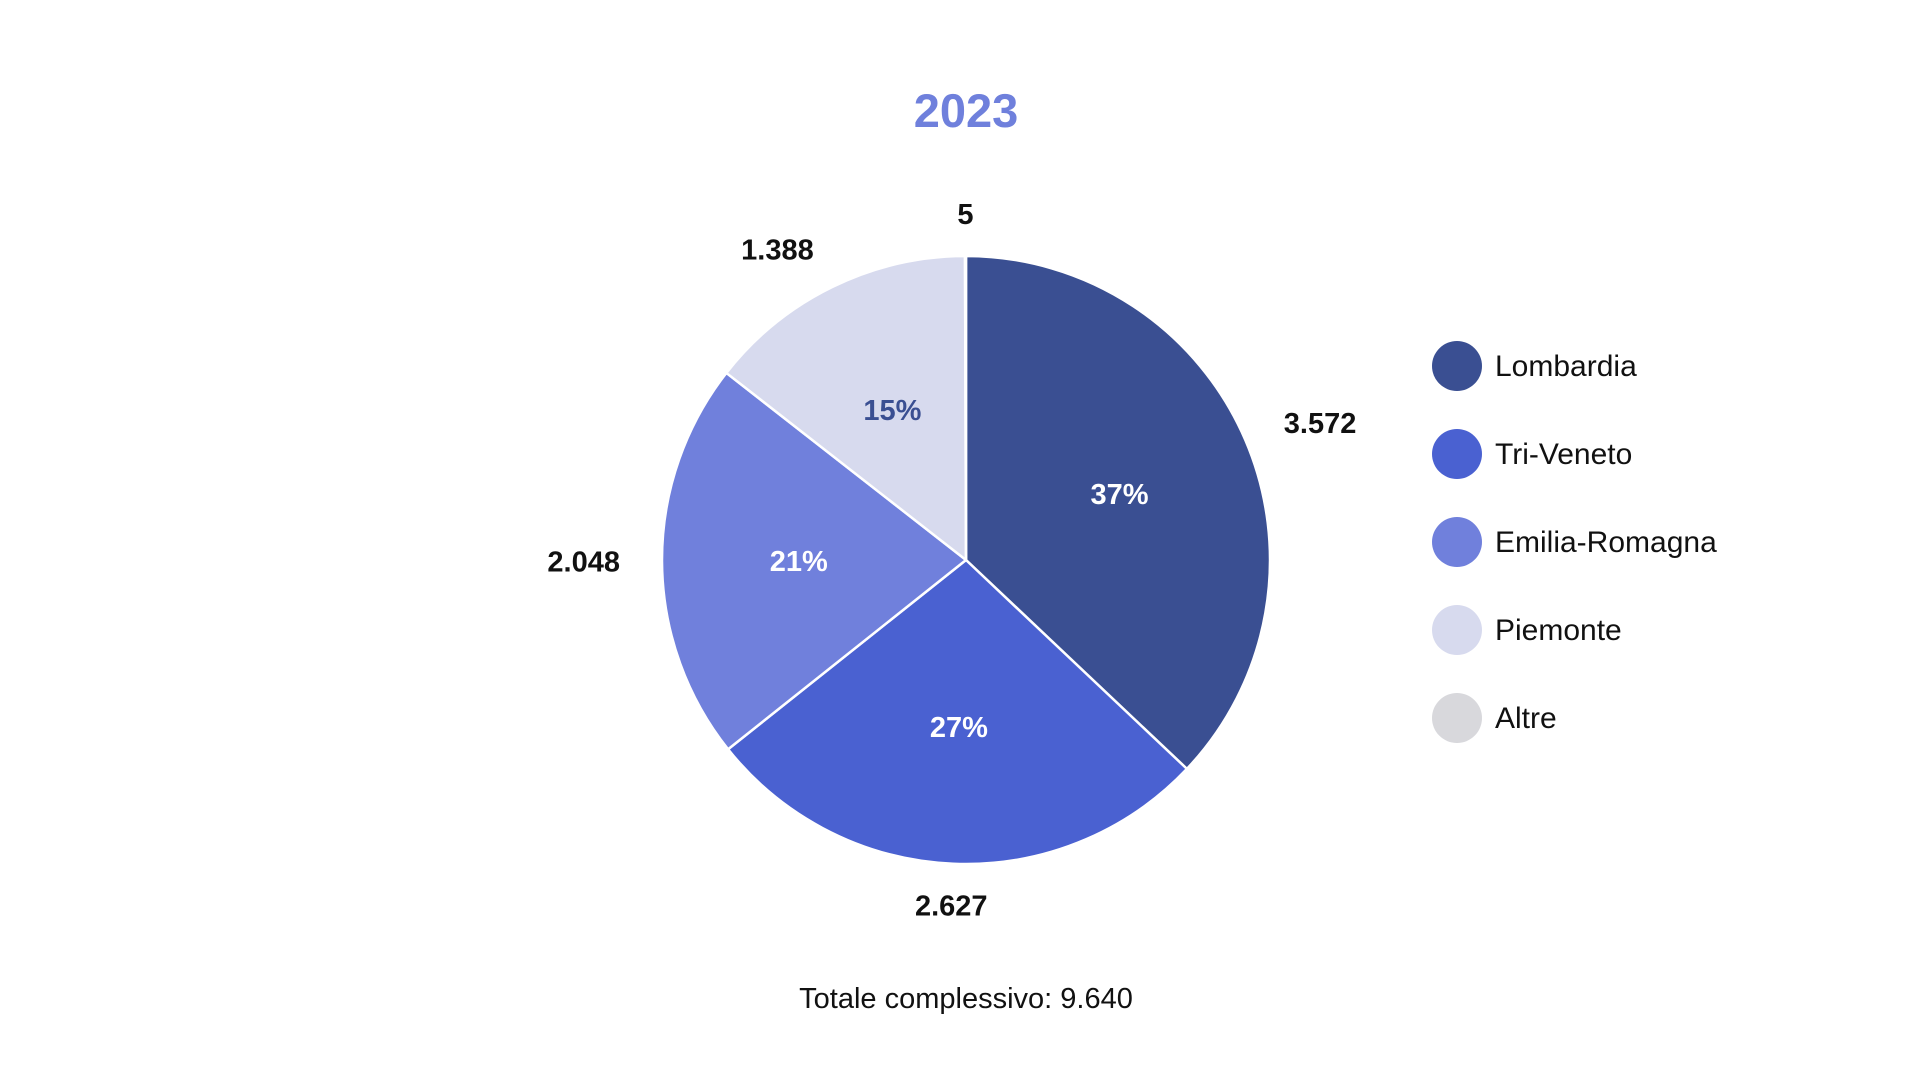 The image size is (1921, 1080). I want to click on value-label-piemonte: 1.388, so click(777, 250).